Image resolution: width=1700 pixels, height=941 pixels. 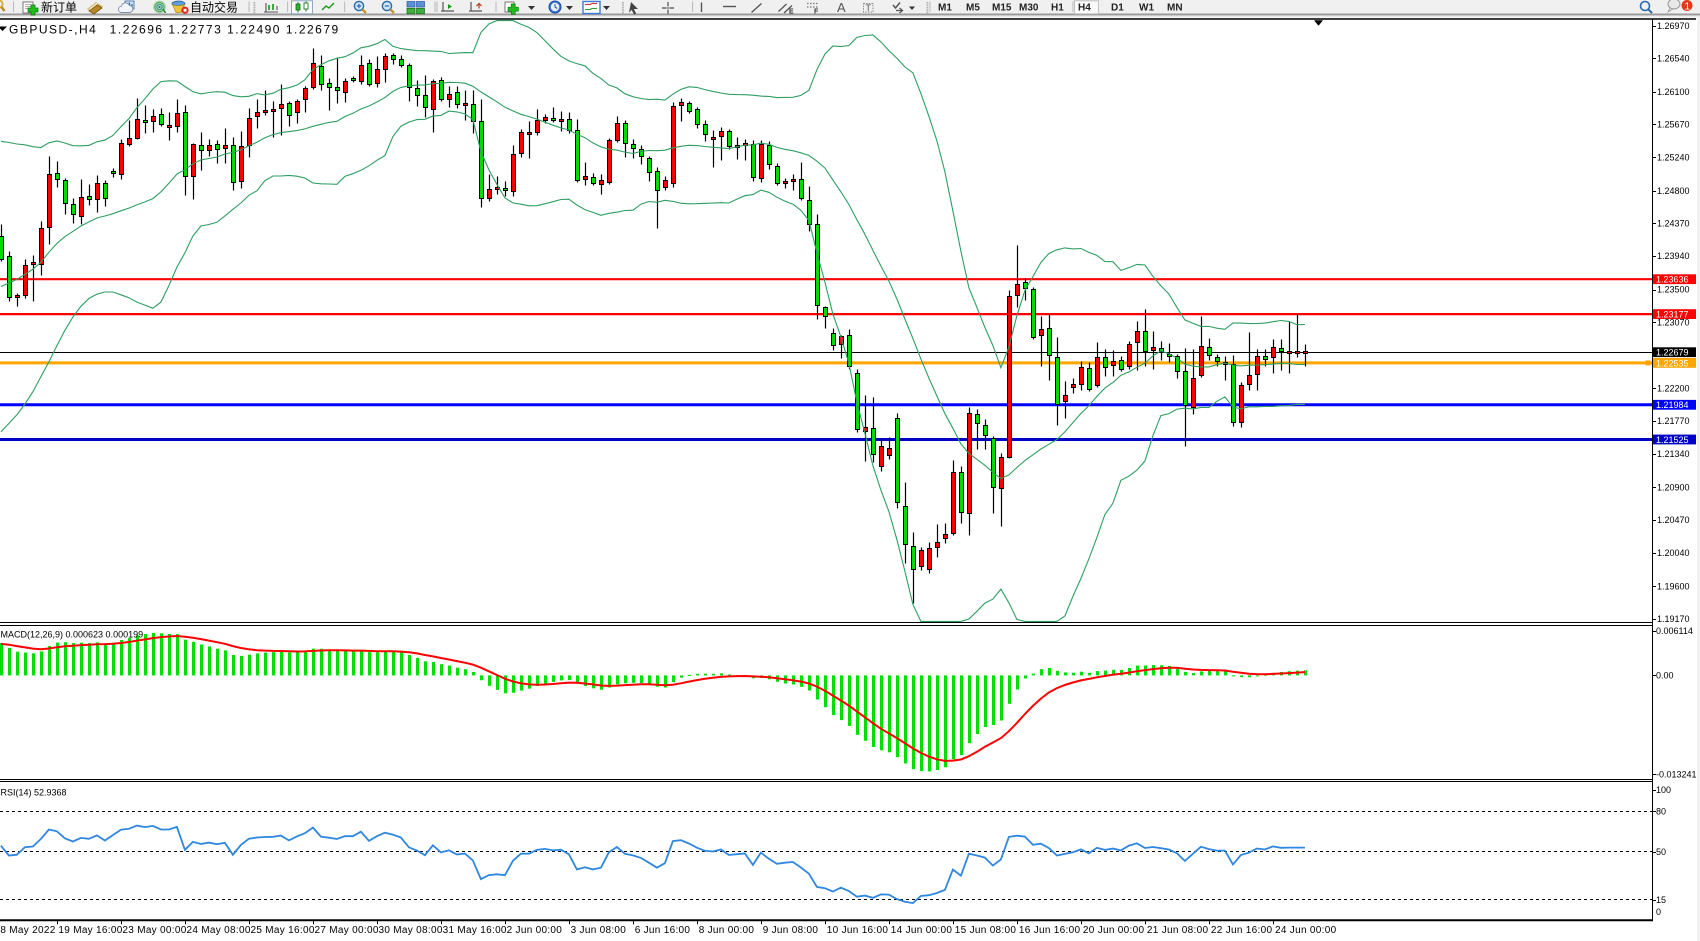 I want to click on svg-text: M30, so click(x=1029, y=8).